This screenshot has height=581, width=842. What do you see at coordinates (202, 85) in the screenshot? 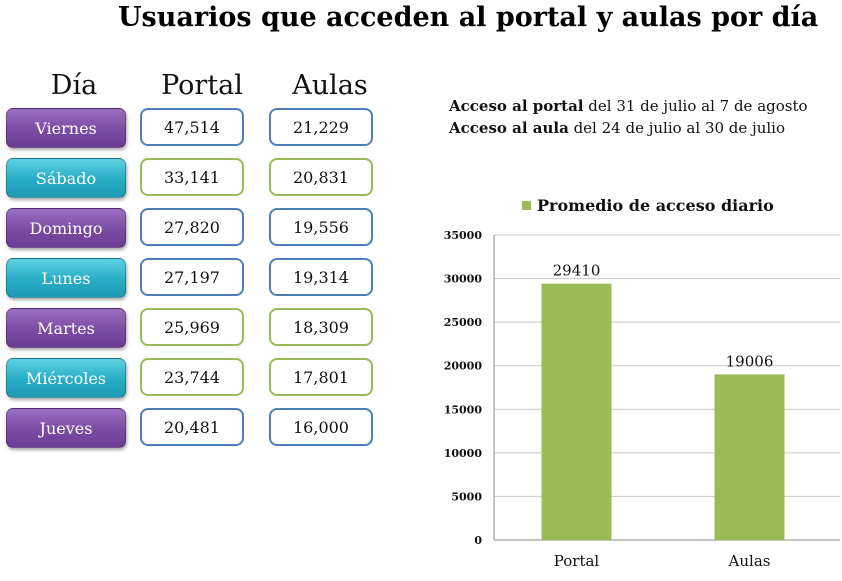
I see `column-header-portal: Portal` at bounding box center [202, 85].